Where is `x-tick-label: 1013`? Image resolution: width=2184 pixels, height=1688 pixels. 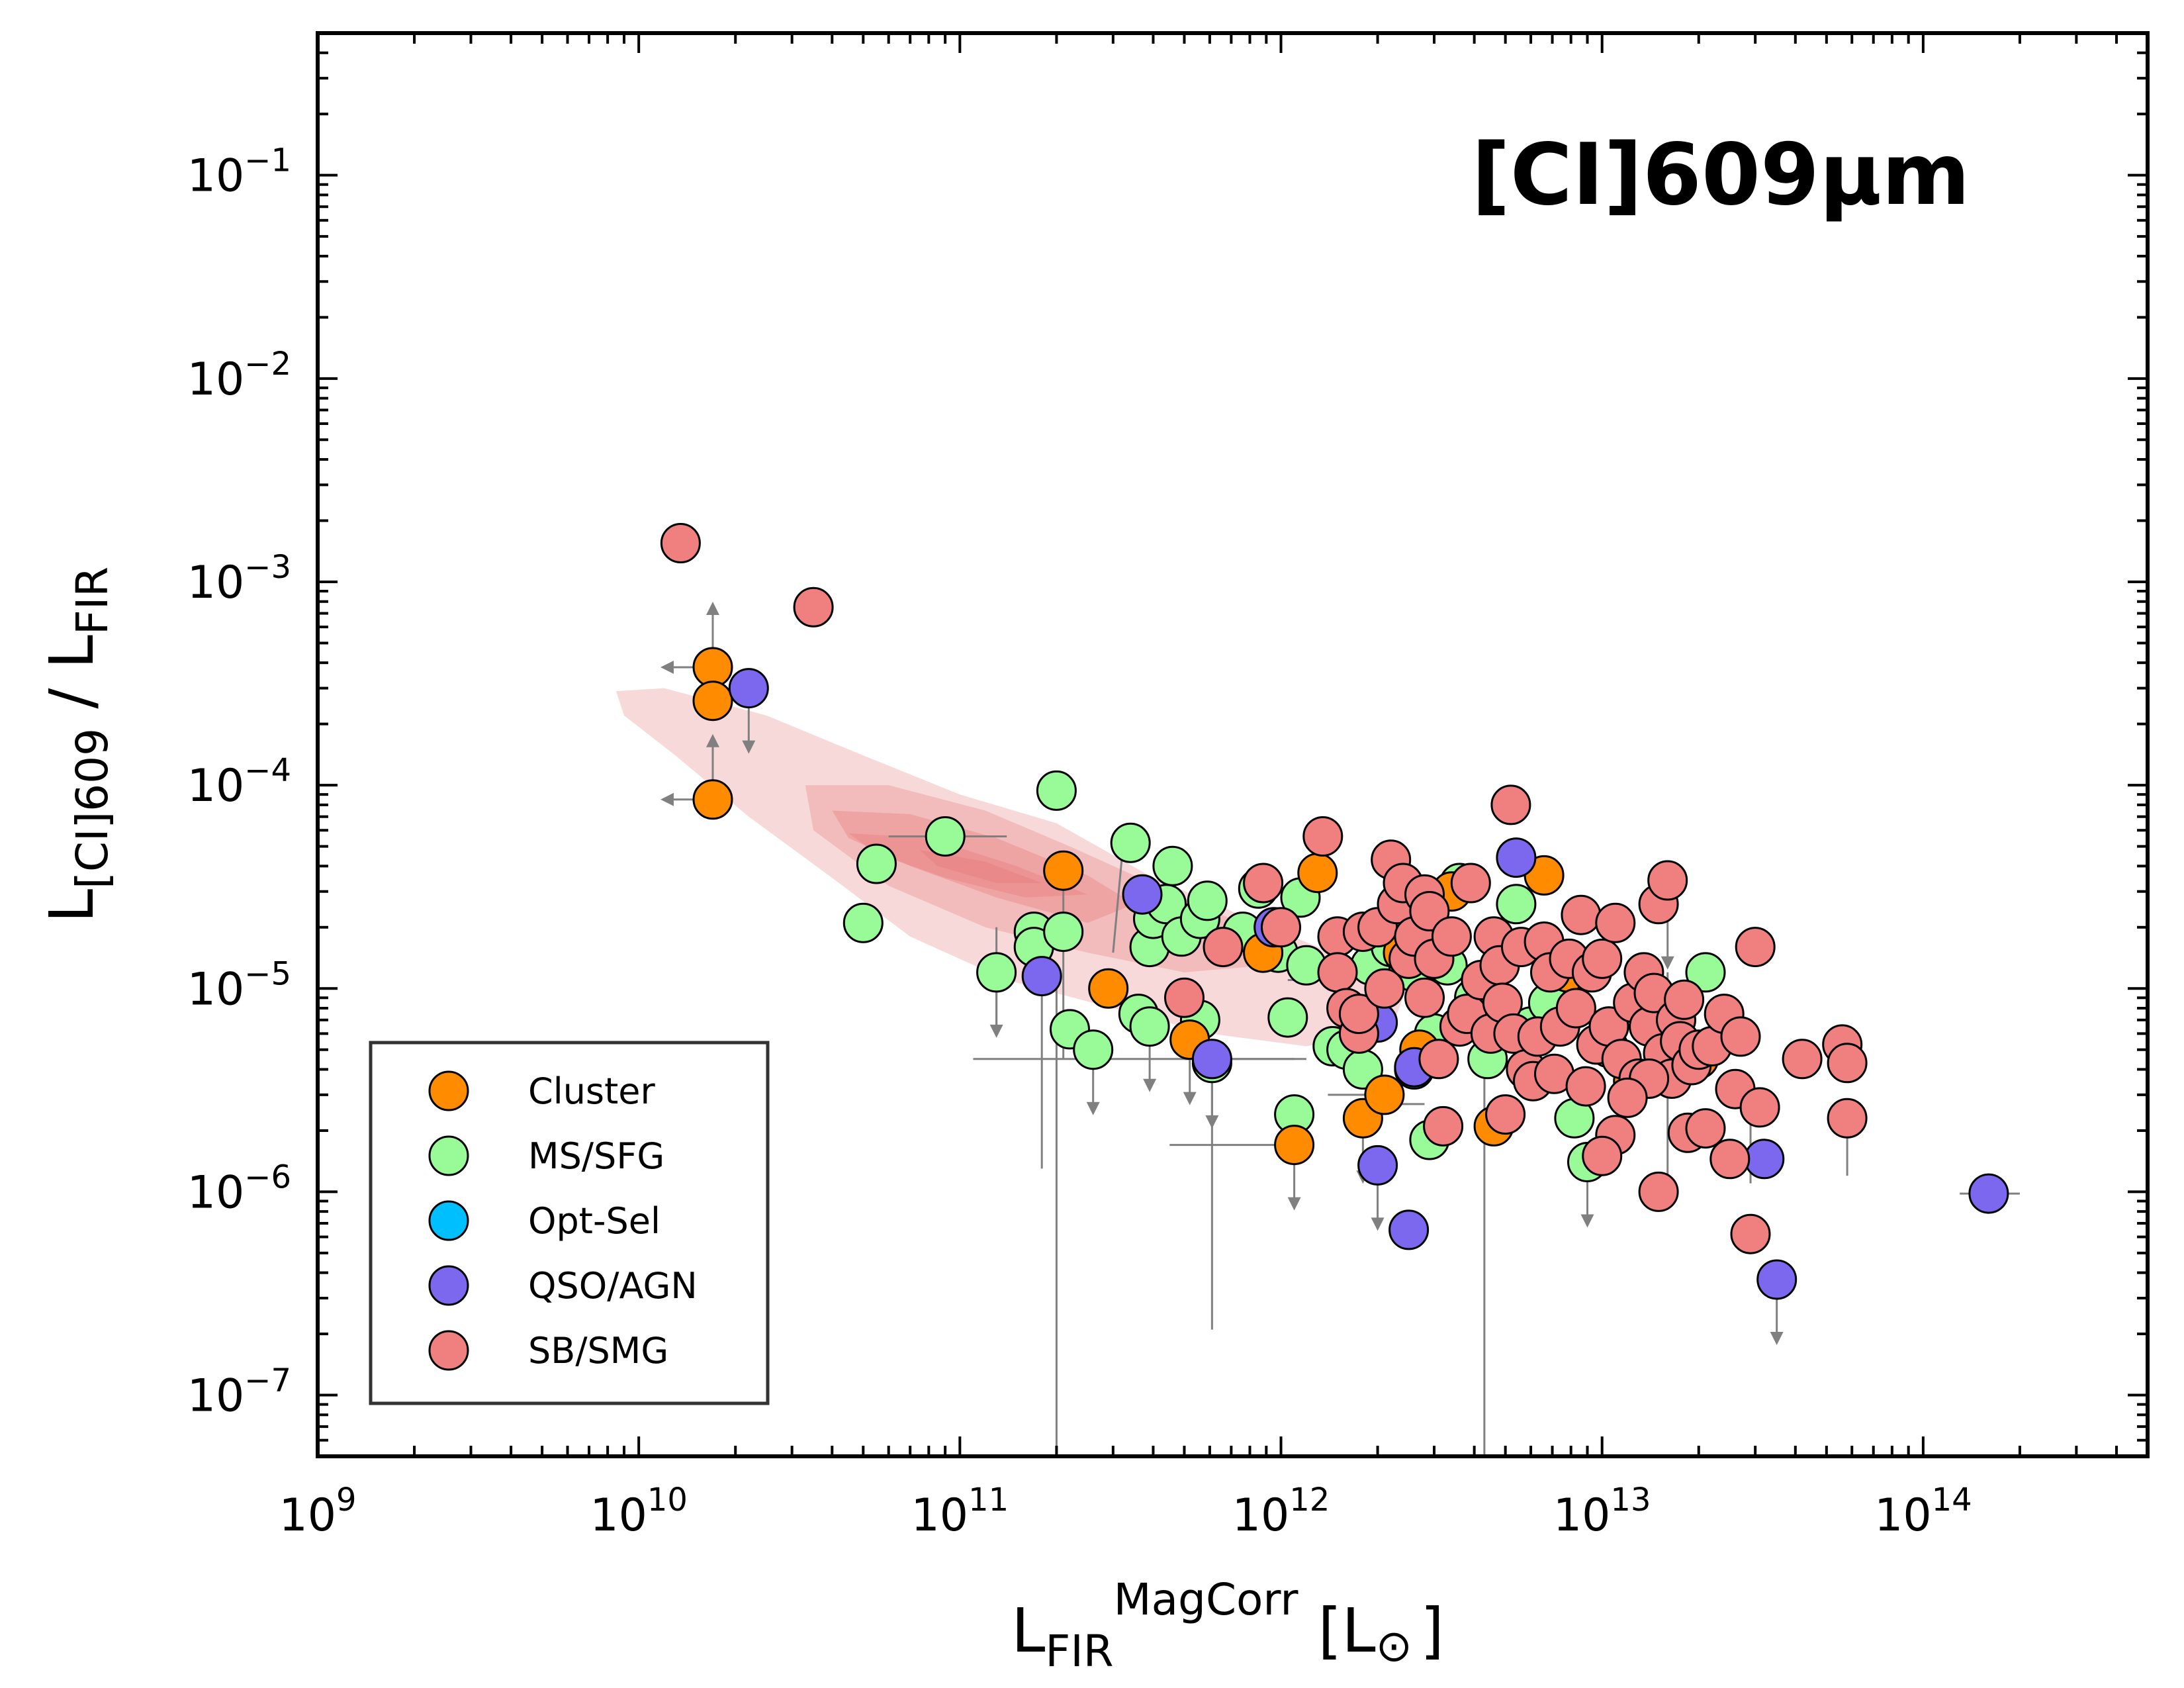
x-tick-label: 1013 is located at coordinates (1602, 1511).